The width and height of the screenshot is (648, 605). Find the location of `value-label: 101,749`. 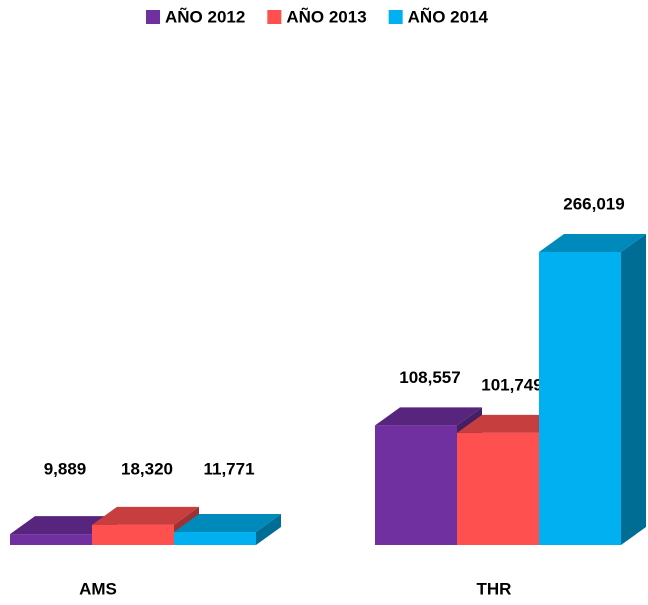

value-label: 101,749 is located at coordinates (511, 384).